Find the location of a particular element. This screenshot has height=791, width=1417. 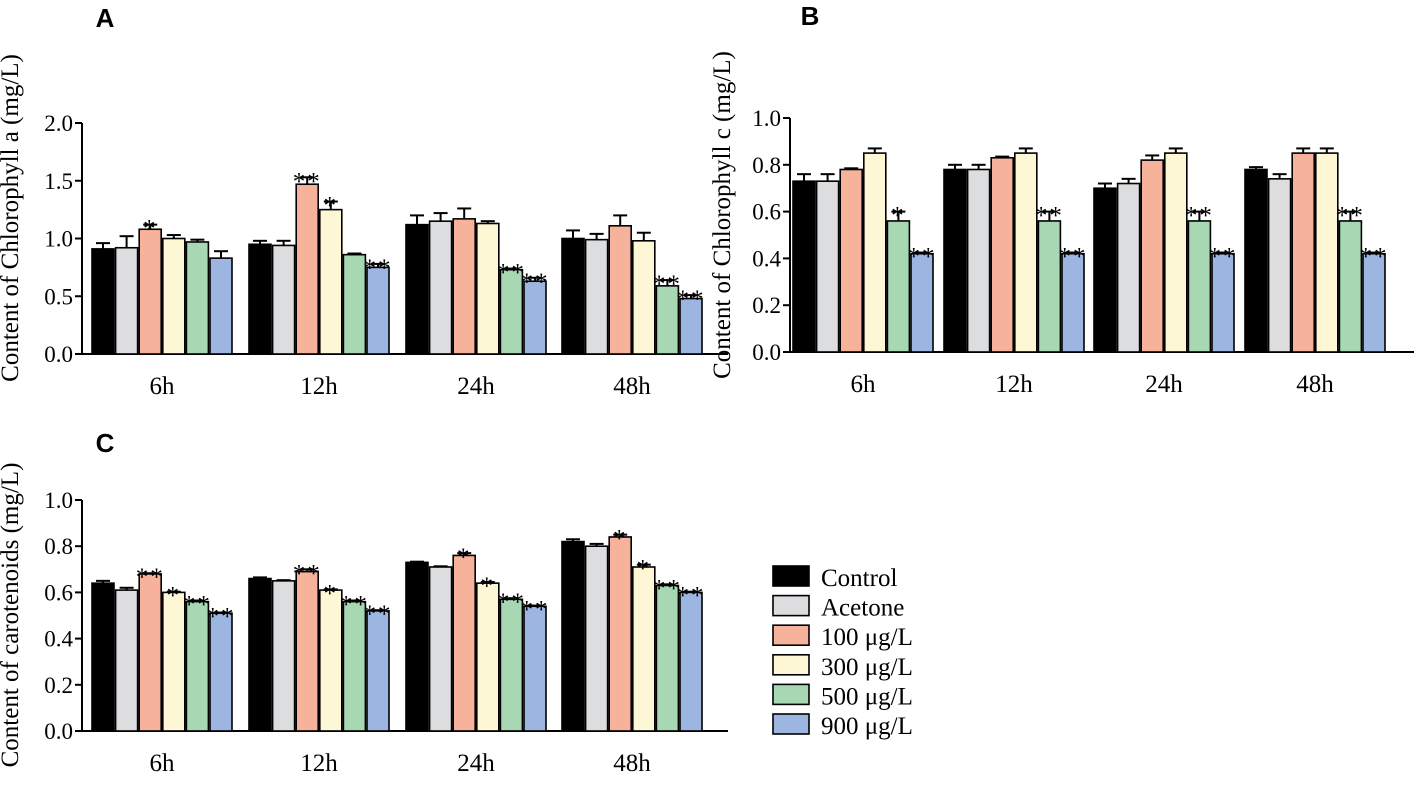

x-tick-label: 12h is located at coordinates (319, 386).